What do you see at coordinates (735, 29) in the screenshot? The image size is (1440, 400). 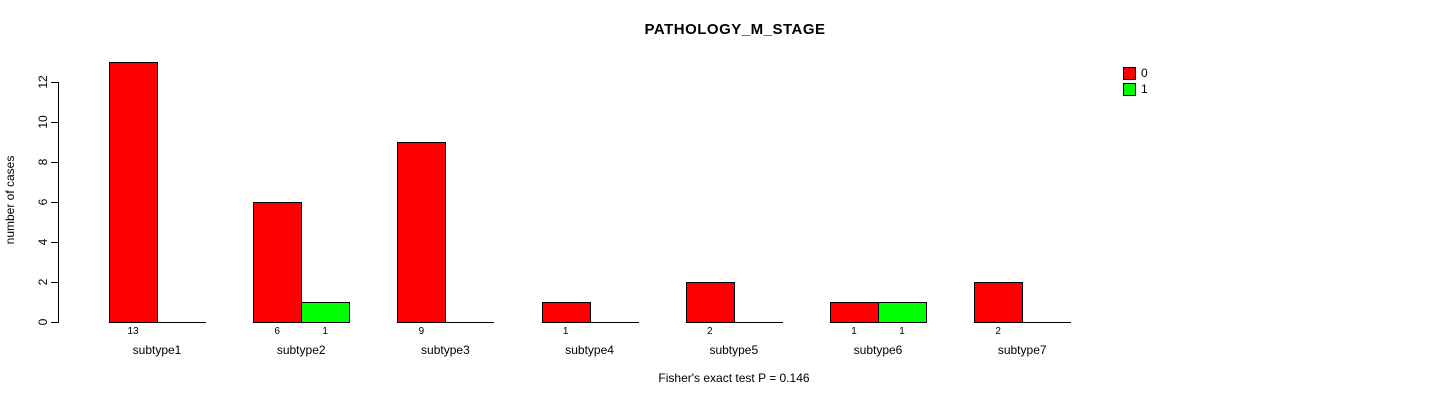 I see `chart-title: PATHOLOGY_M_STAGE` at bounding box center [735, 29].